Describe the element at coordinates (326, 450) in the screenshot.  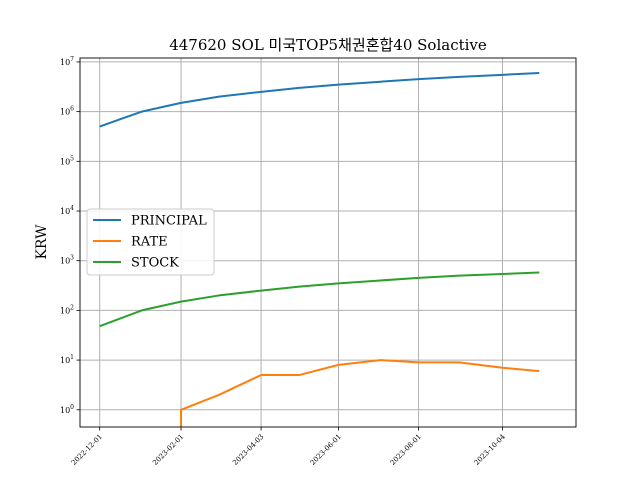
I see `x-tick-label: 2023-06-01` at that location.